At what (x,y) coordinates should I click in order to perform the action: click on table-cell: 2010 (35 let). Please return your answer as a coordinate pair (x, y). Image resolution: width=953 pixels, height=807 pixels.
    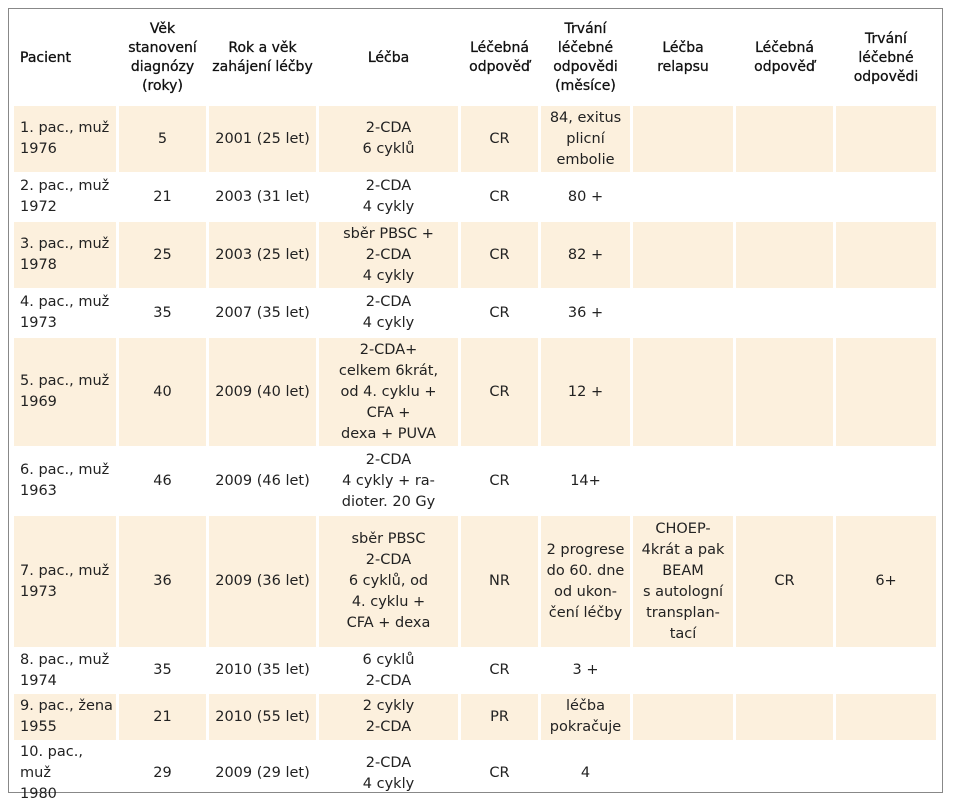
    Looking at the image, I should click on (262, 670).